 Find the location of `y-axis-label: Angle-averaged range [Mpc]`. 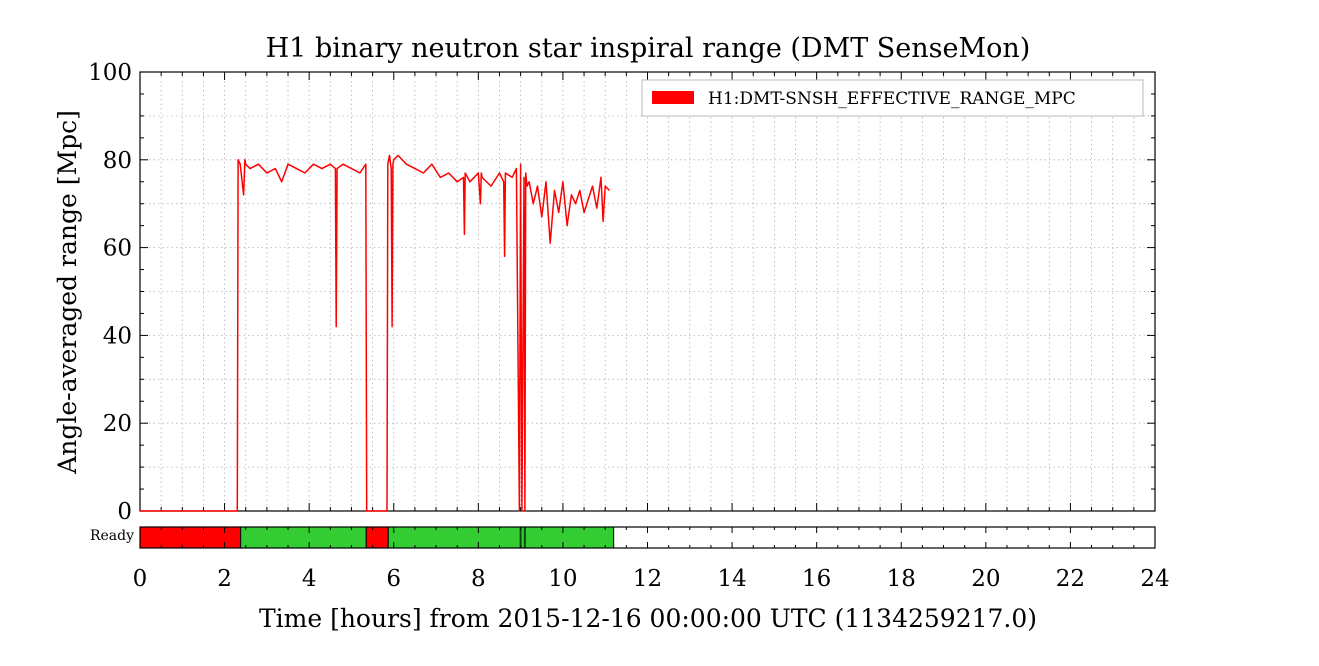

y-axis-label: Angle-averaged range [Mpc] is located at coordinates (67, 292).